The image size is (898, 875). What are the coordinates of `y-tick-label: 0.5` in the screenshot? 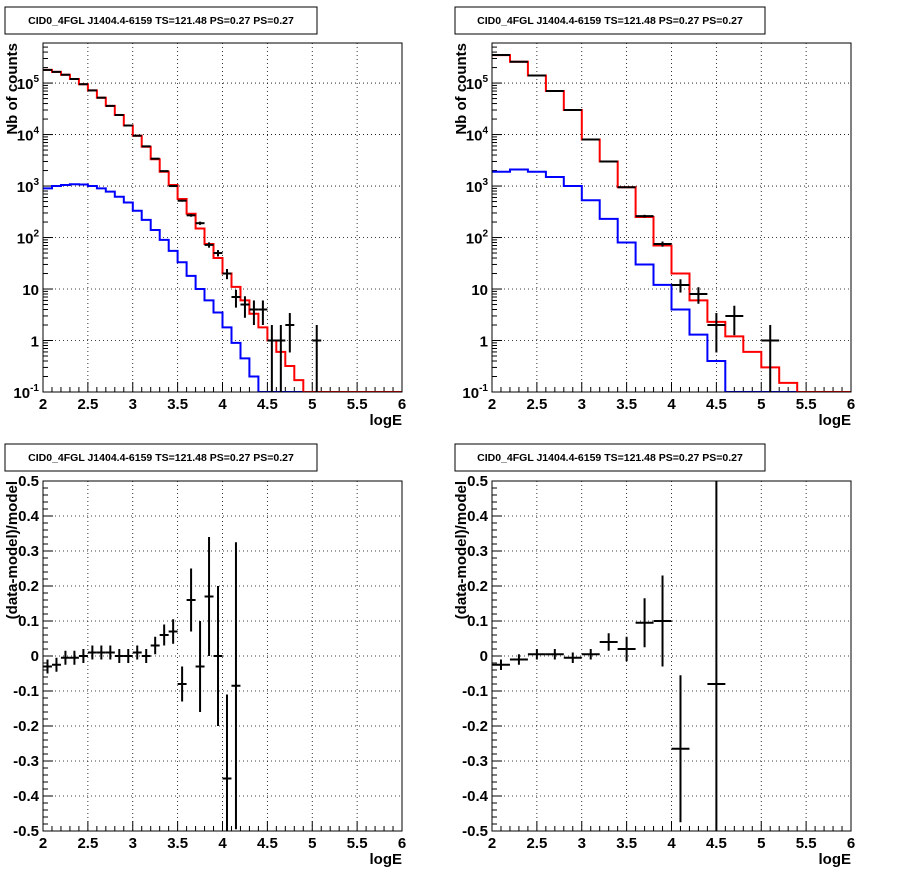 It's located at (477, 481).